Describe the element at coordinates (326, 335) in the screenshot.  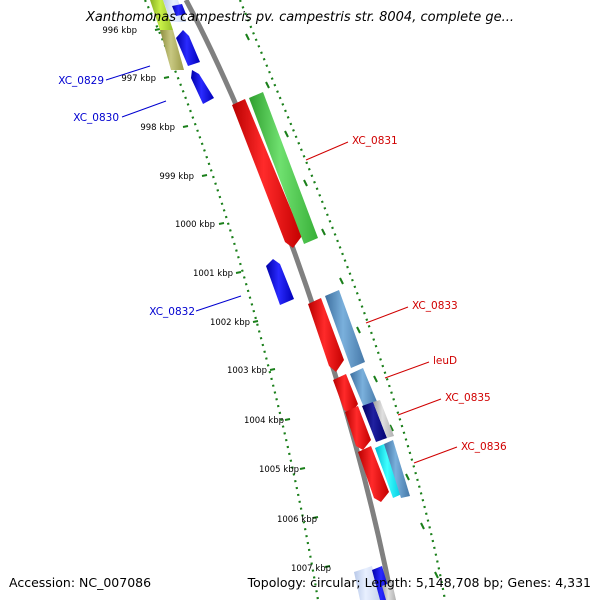
I see `gene-XC_0833-red` at that location.